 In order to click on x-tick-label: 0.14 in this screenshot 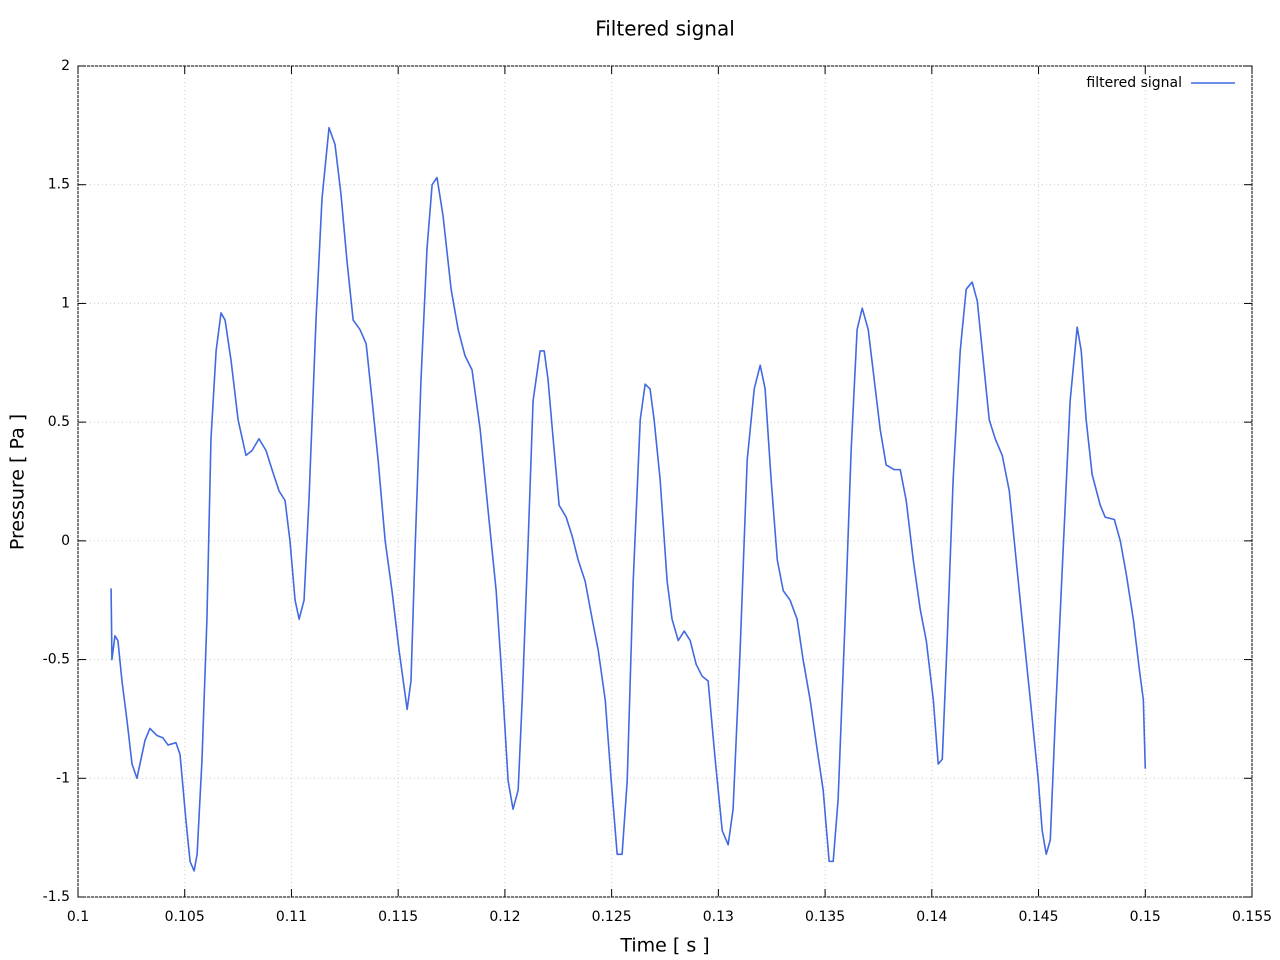, I will do `click(931, 917)`.